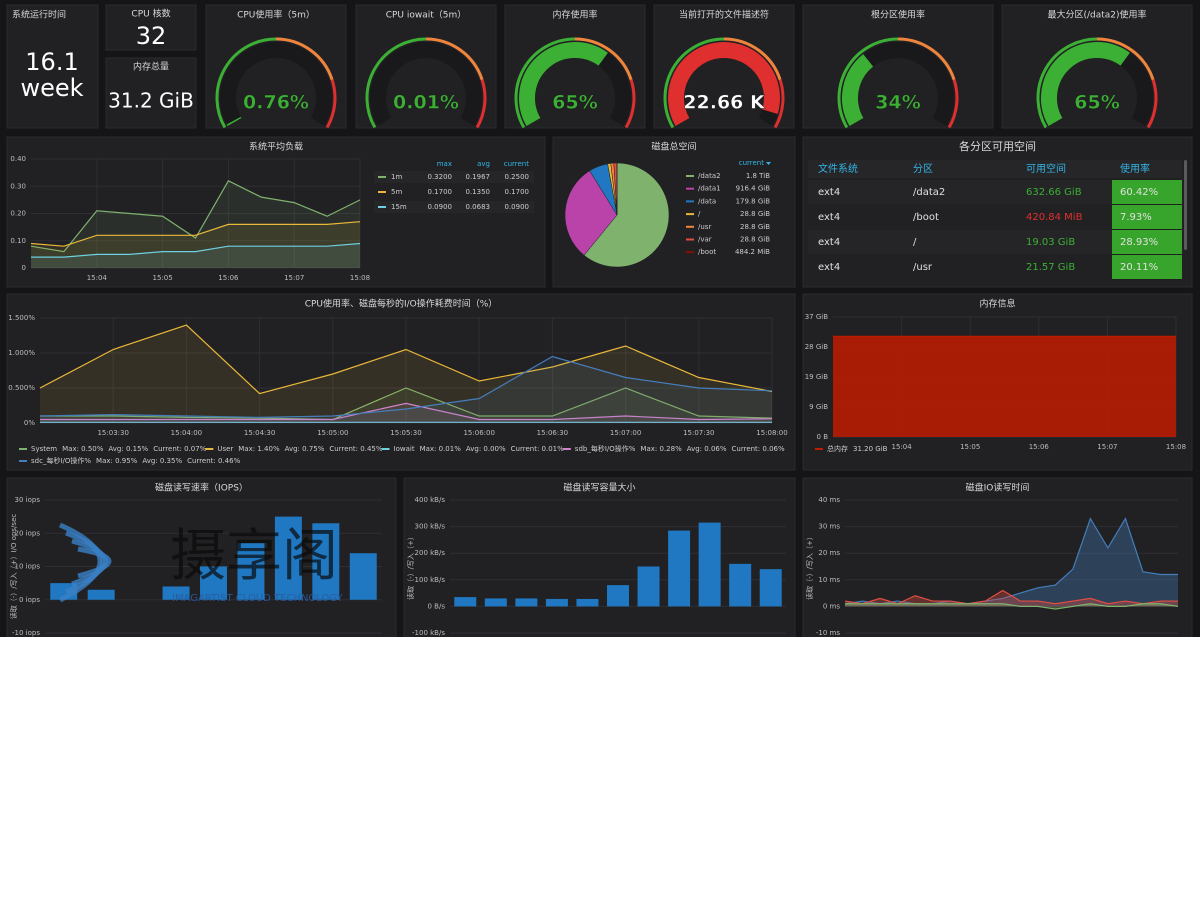 The image size is (1200, 900). I want to click on legend-stat: Current: 0.46%, so click(213, 461).